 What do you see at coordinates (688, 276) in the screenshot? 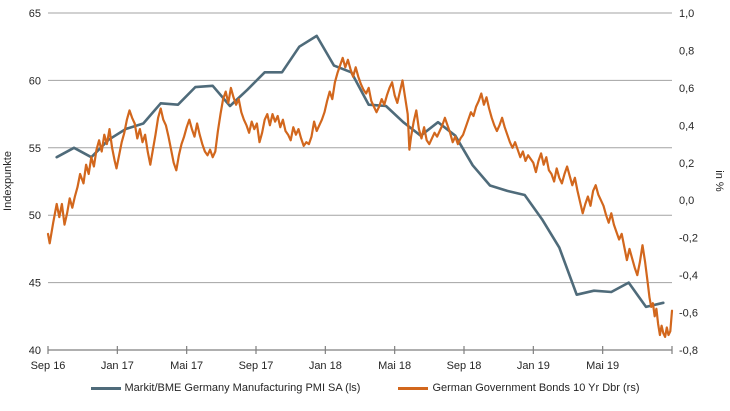
I see `y-right-tick-label: -0,4` at bounding box center [688, 276].